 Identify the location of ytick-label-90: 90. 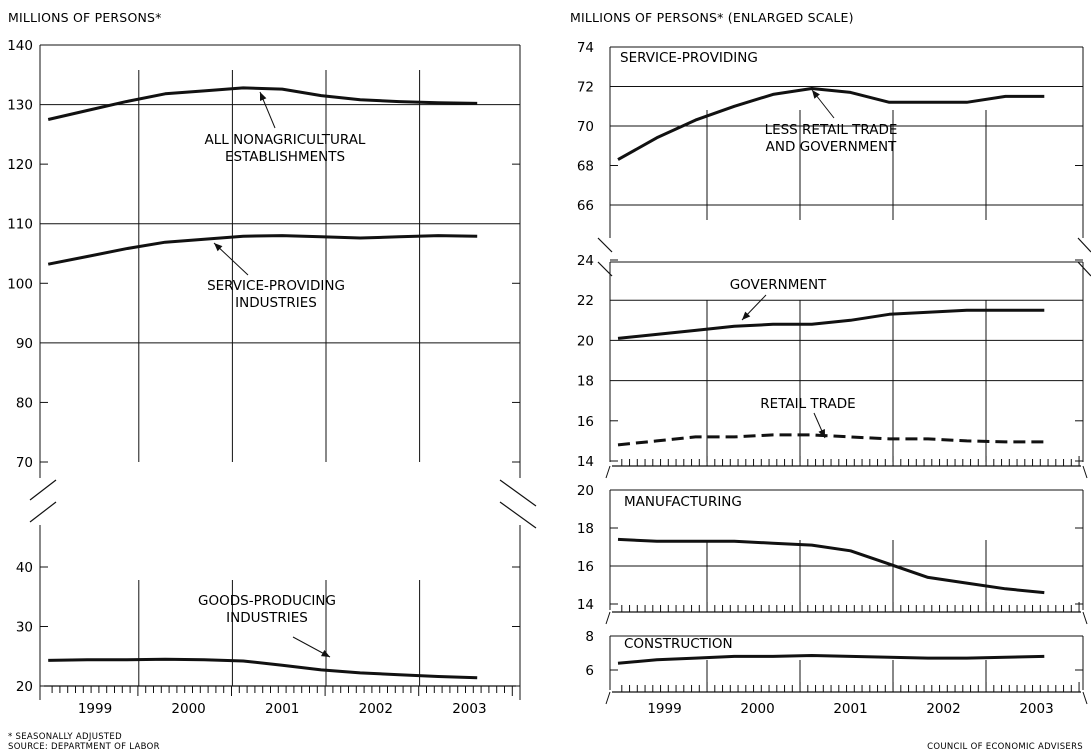
(24, 344).